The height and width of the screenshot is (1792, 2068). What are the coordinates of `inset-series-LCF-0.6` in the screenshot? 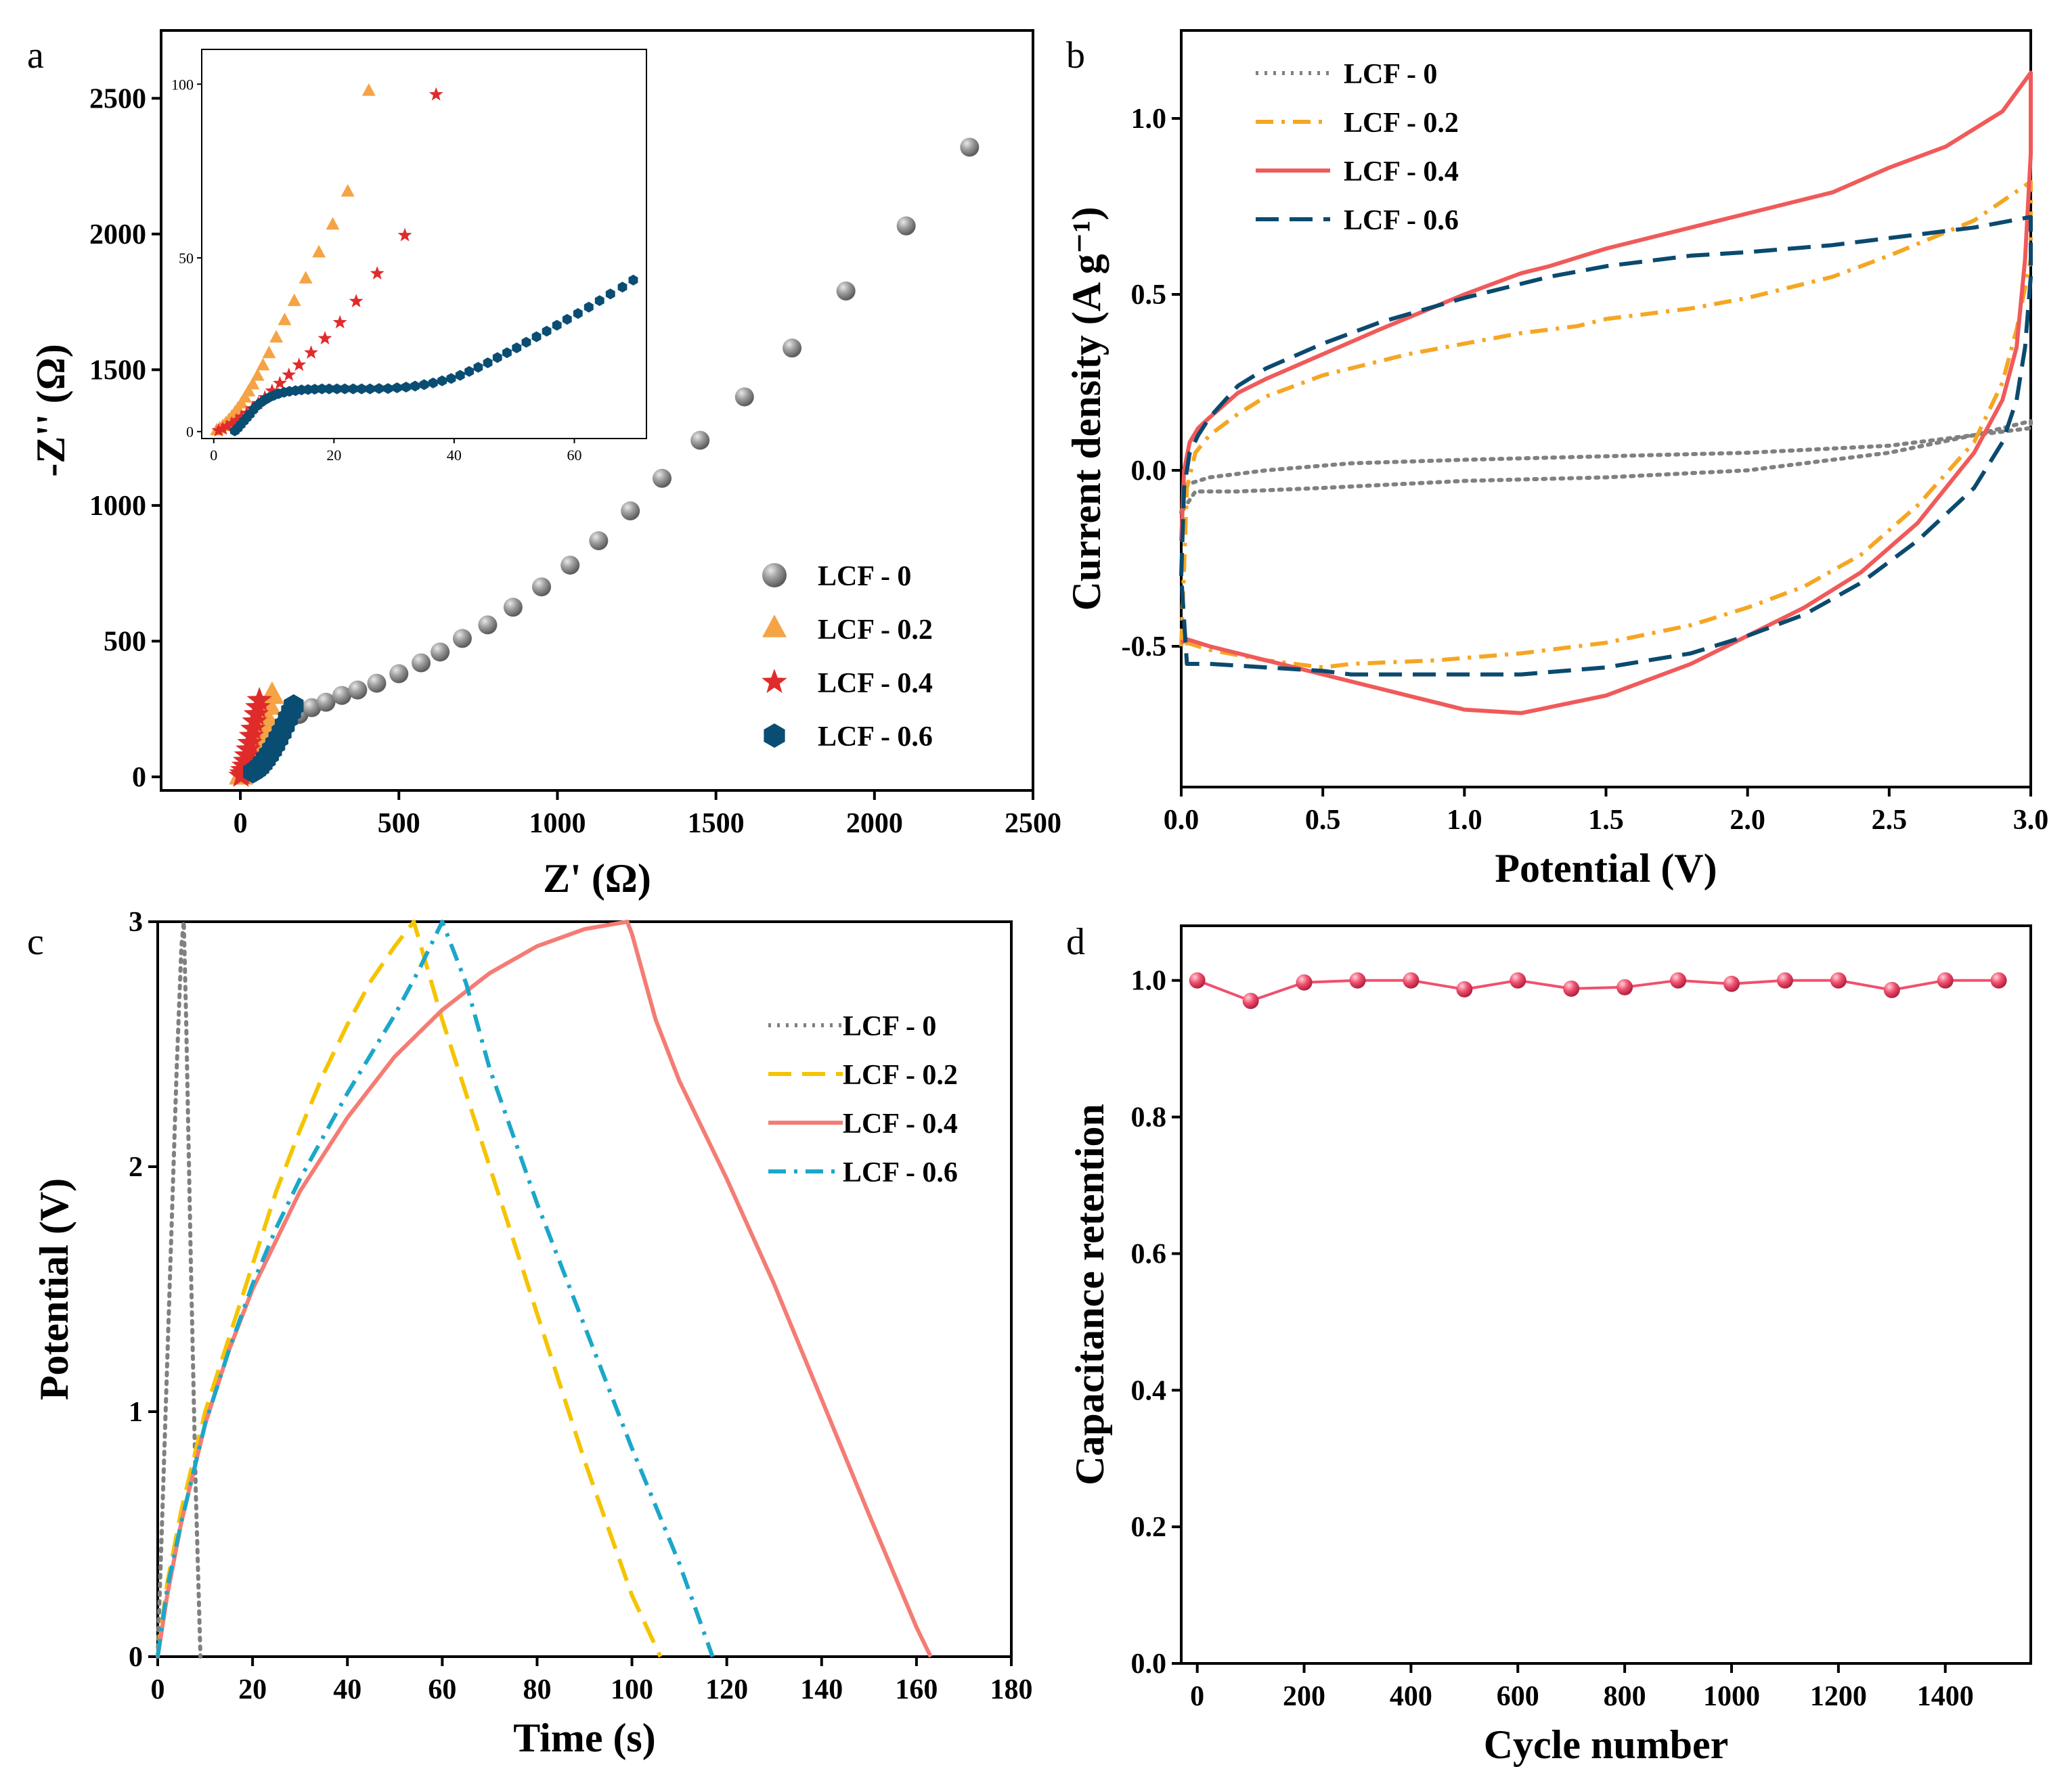 It's located at (433, 355).